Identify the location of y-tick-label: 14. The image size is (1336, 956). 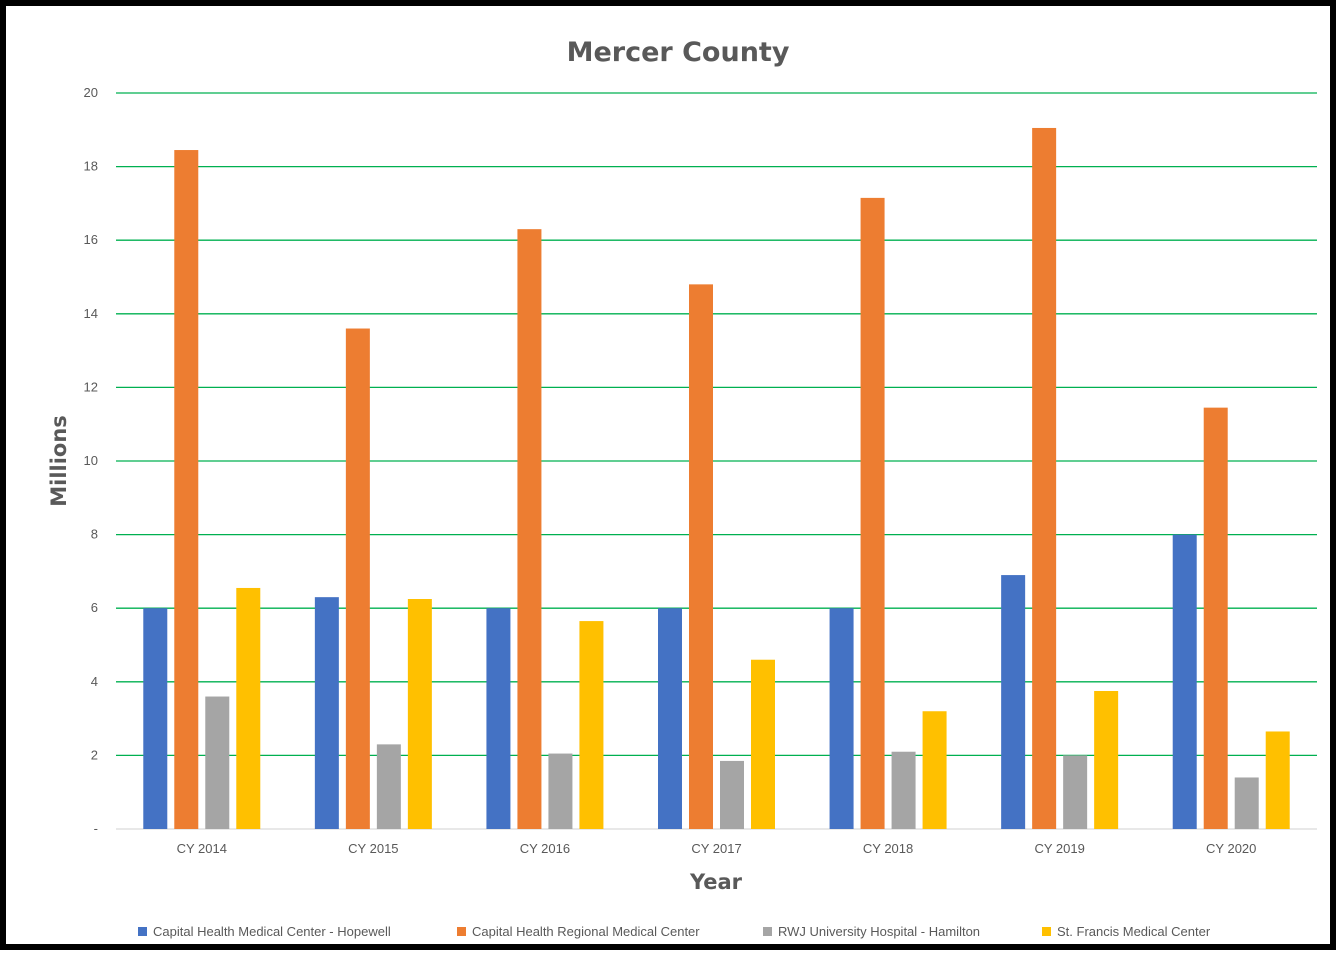
(91, 313).